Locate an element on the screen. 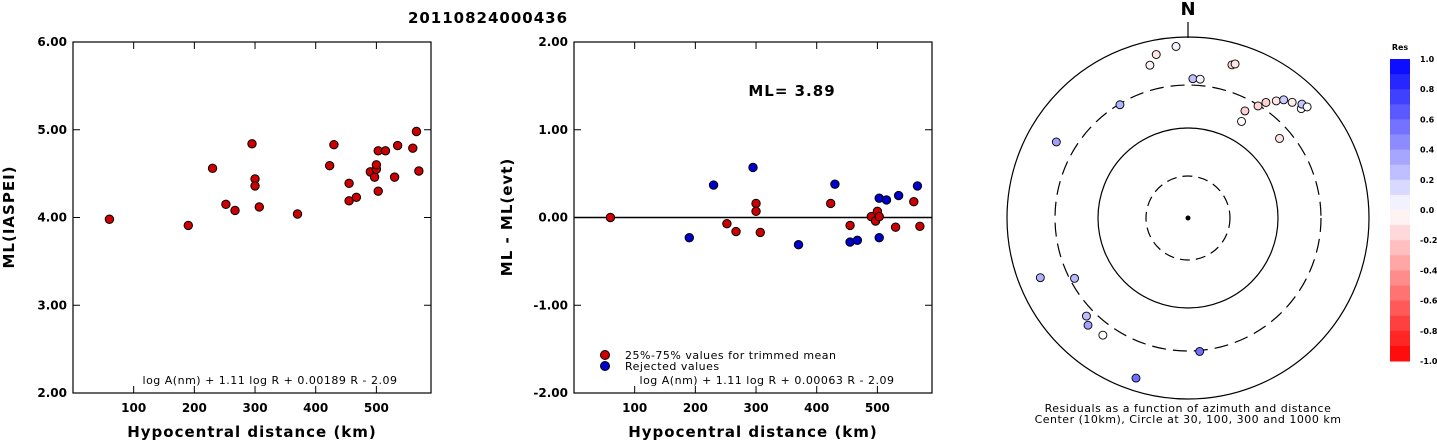  circle-30km is located at coordinates (1188, 218).